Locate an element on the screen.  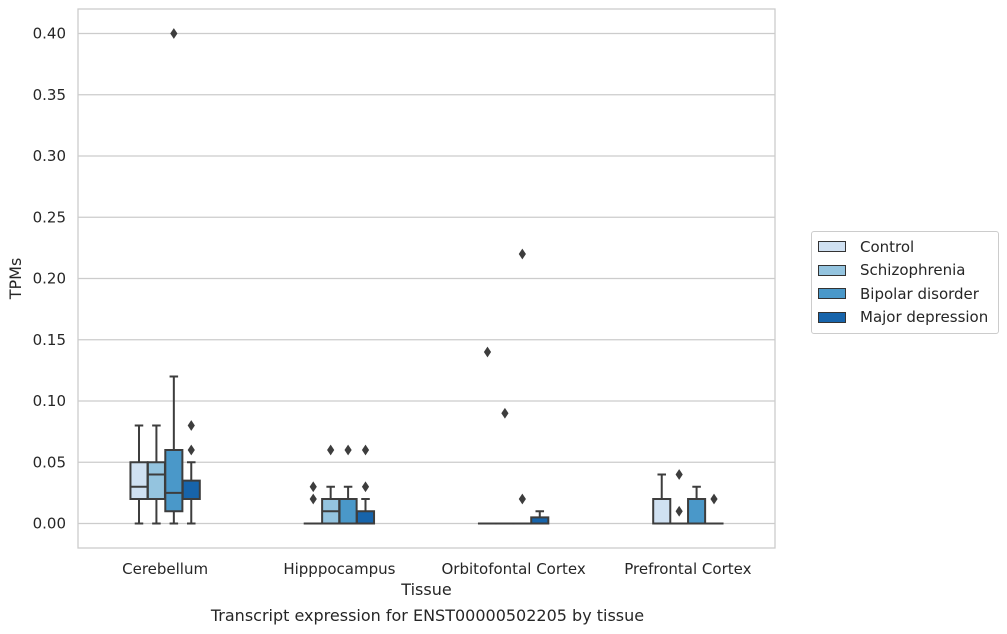
legend-item: Schizophrenia is located at coordinates (905, 271).